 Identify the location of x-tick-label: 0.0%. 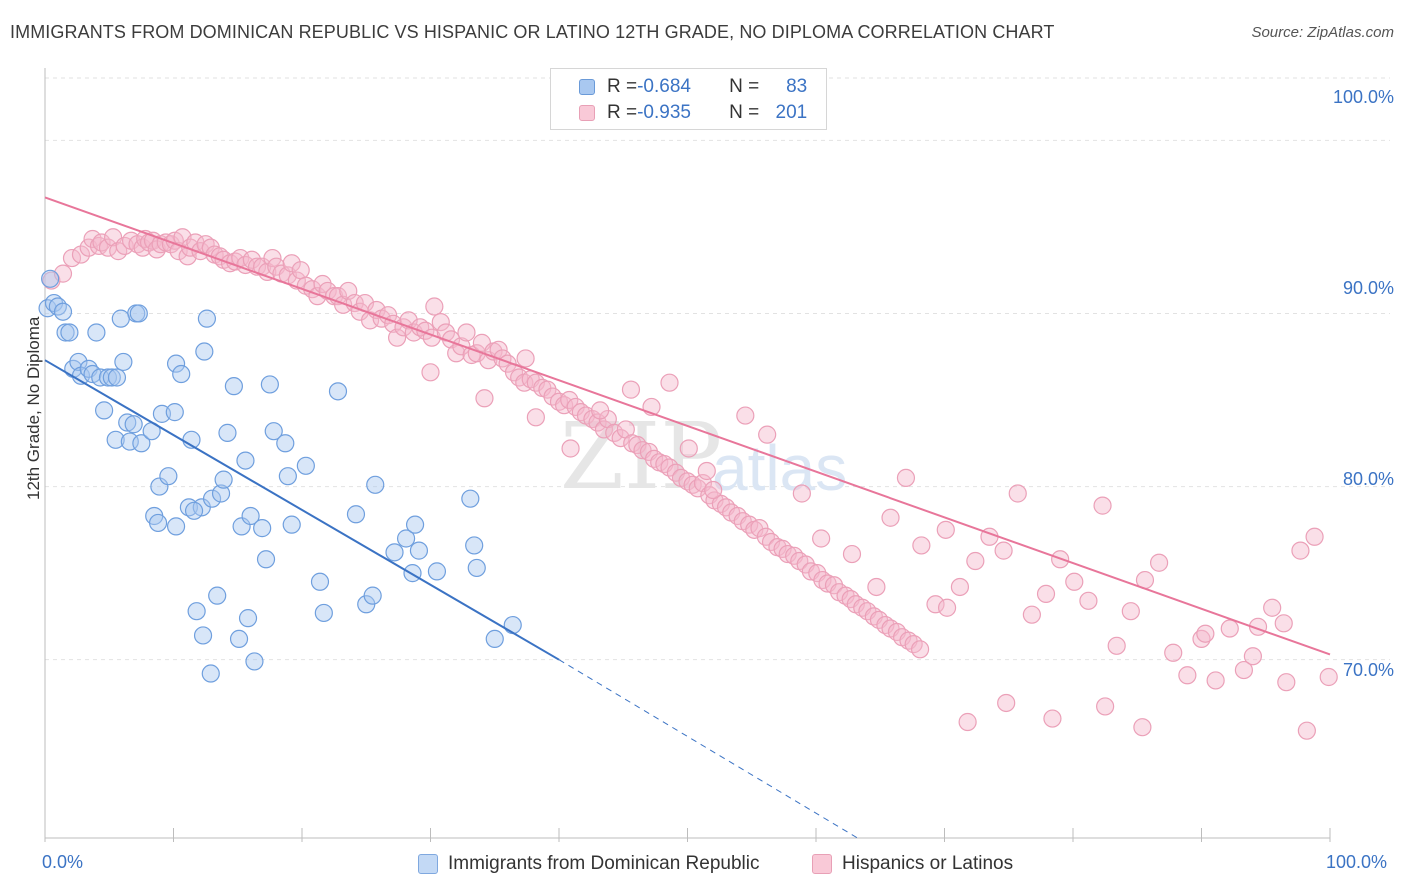
(63, 862).